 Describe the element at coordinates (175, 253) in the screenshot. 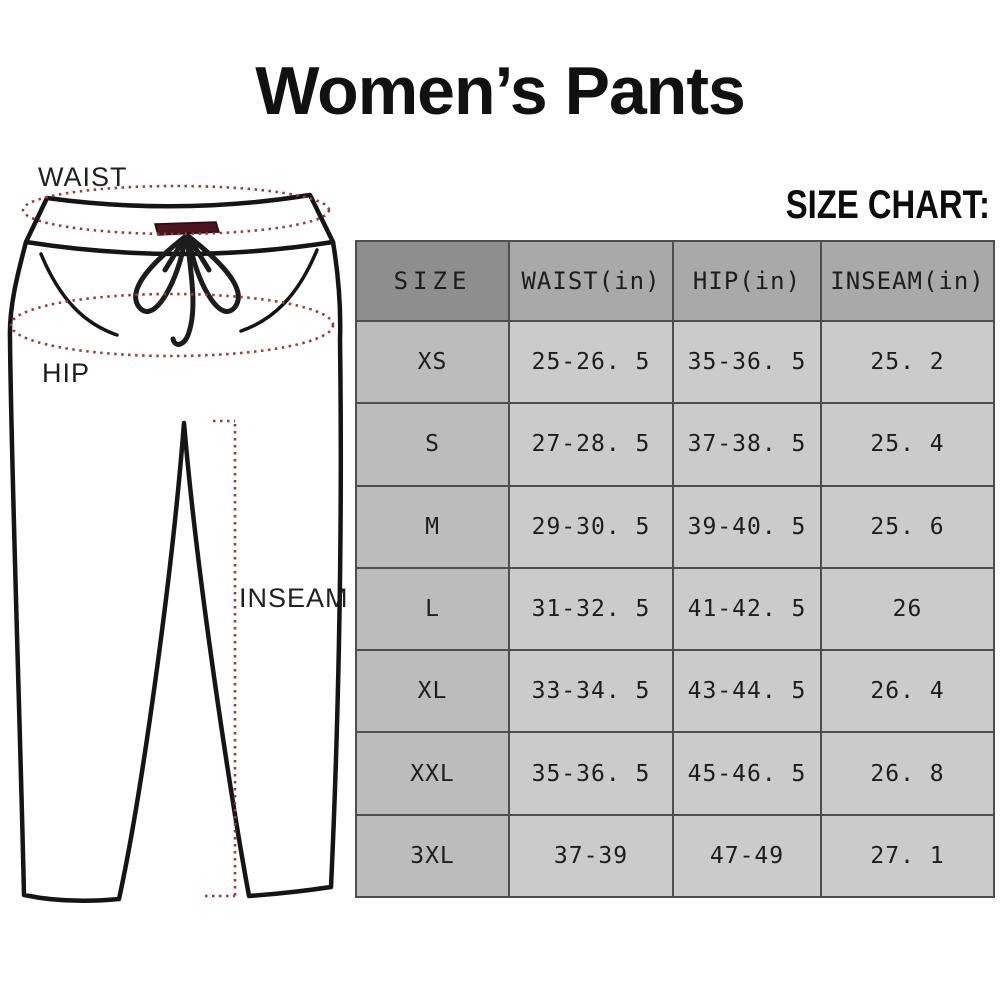

I see `drawstring-left-strand` at that location.